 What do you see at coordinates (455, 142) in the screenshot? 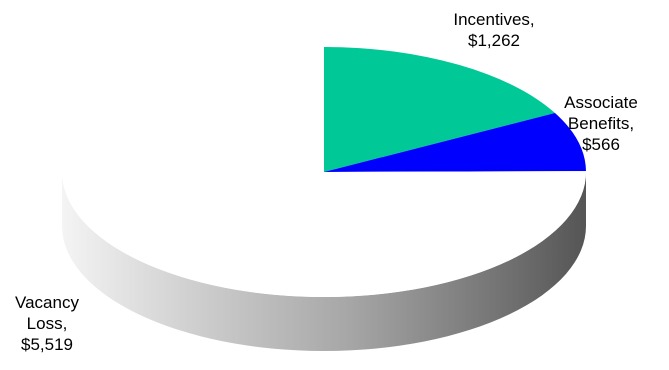
I see `pie-slice-associate-benefits` at bounding box center [455, 142].